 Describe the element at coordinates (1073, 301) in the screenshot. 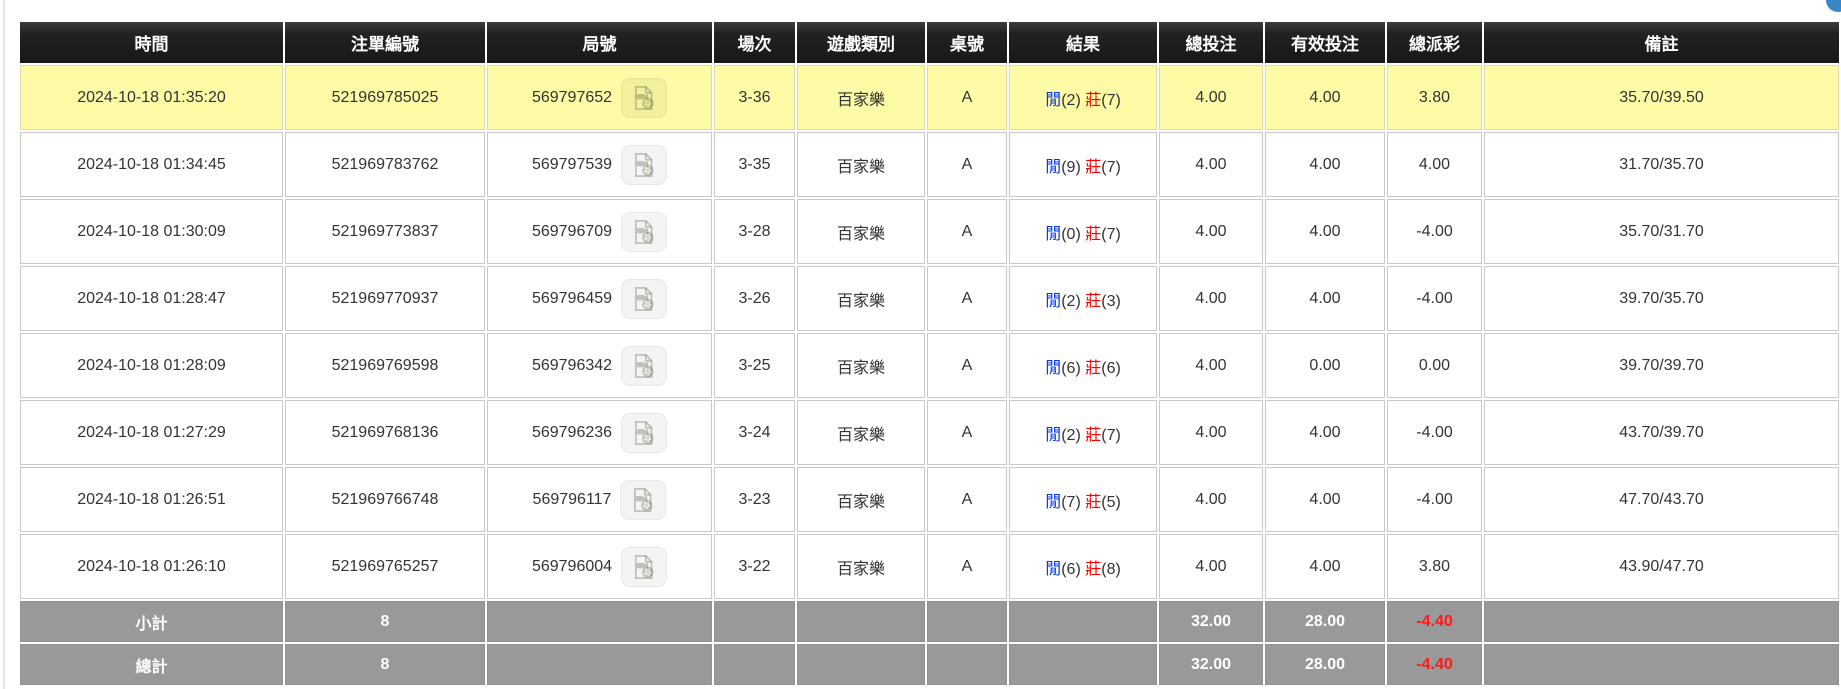

I see `player-result-score: (2)` at that location.